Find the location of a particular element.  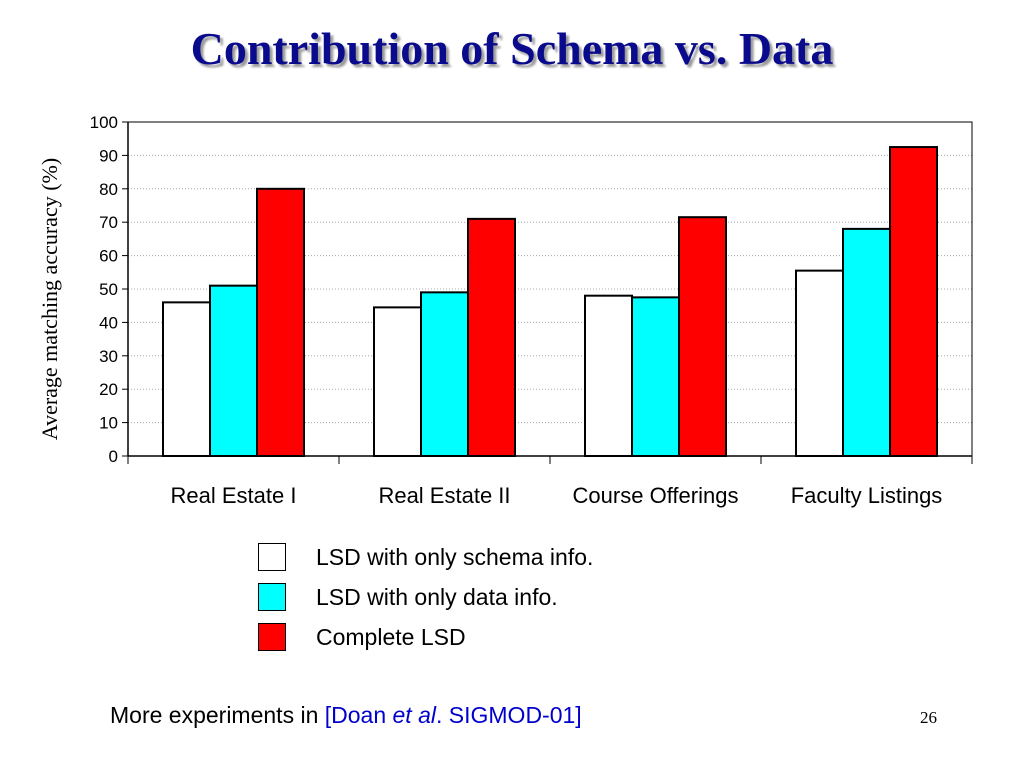

legend-item-data: LSD with only data info. is located at coordinates (425, 597).